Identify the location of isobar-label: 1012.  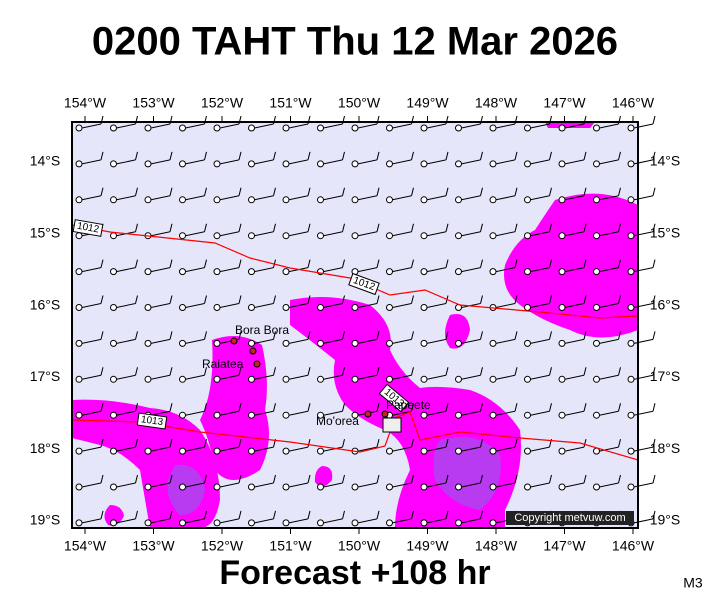
(88, 228).